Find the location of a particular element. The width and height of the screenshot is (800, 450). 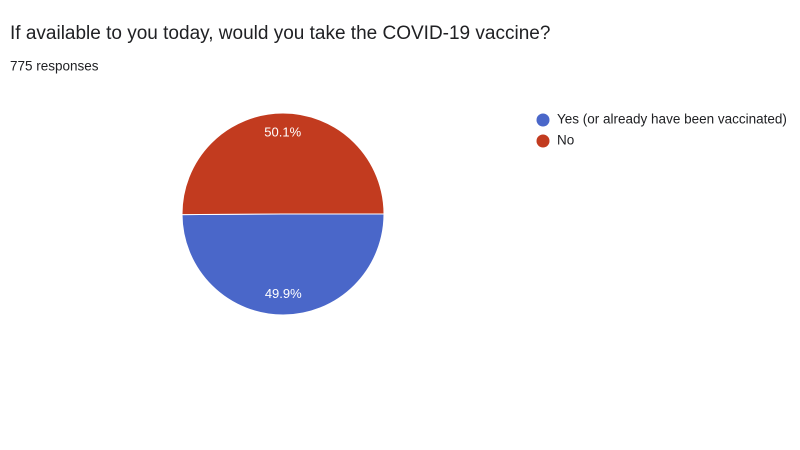

chart-subtitle: 775 responses is located at coordinates (54, 66).